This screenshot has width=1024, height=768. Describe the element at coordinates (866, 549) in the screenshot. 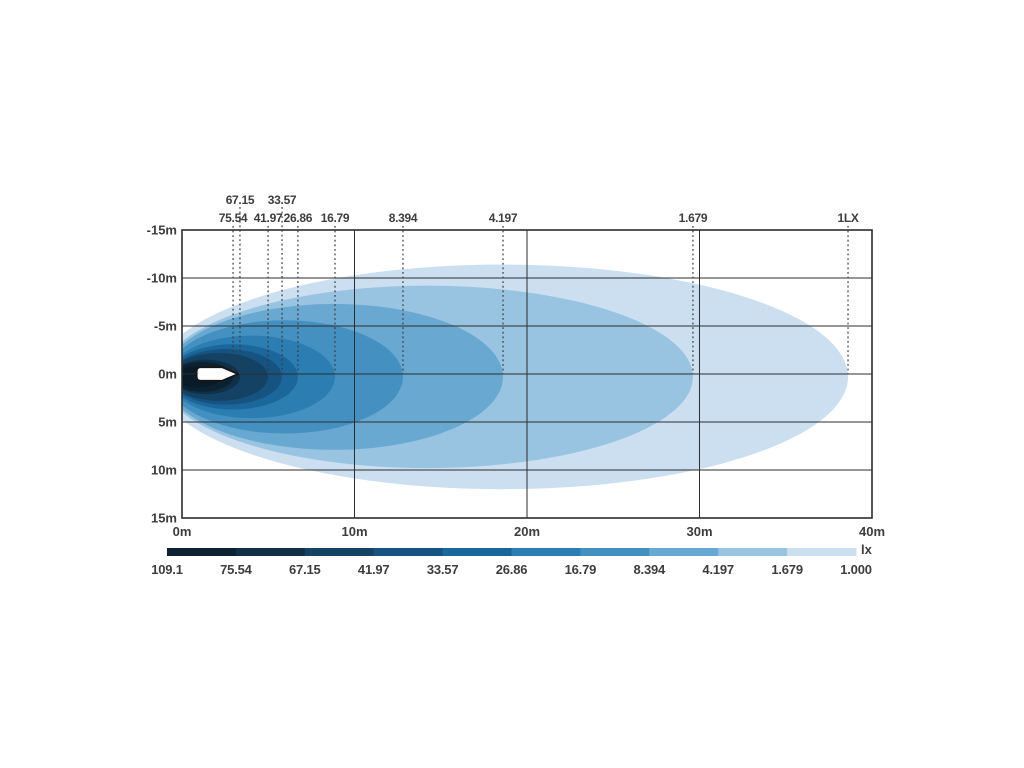

I see `legend-unit-label: lx` at that location.